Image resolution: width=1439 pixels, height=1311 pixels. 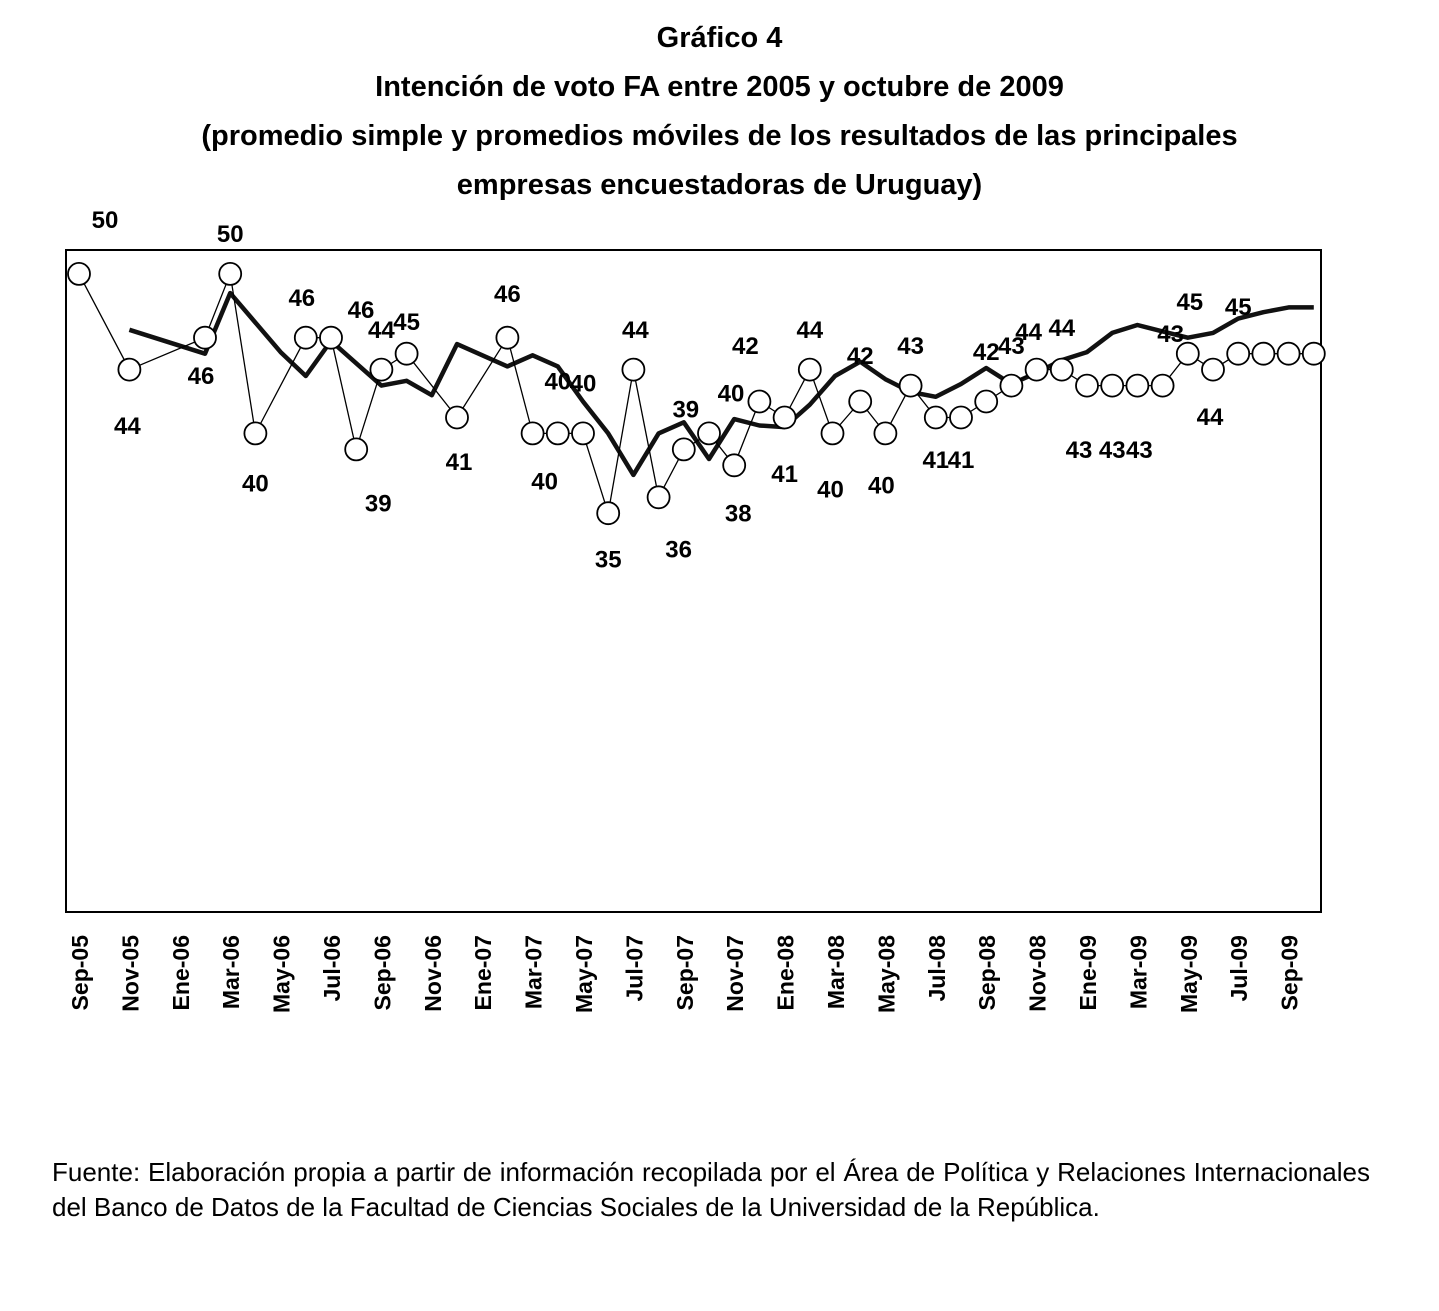 What do you see at coordinates (738, 514) in the screenshot?
I see `data-point-label: 38` at bounding box center [738, 514].